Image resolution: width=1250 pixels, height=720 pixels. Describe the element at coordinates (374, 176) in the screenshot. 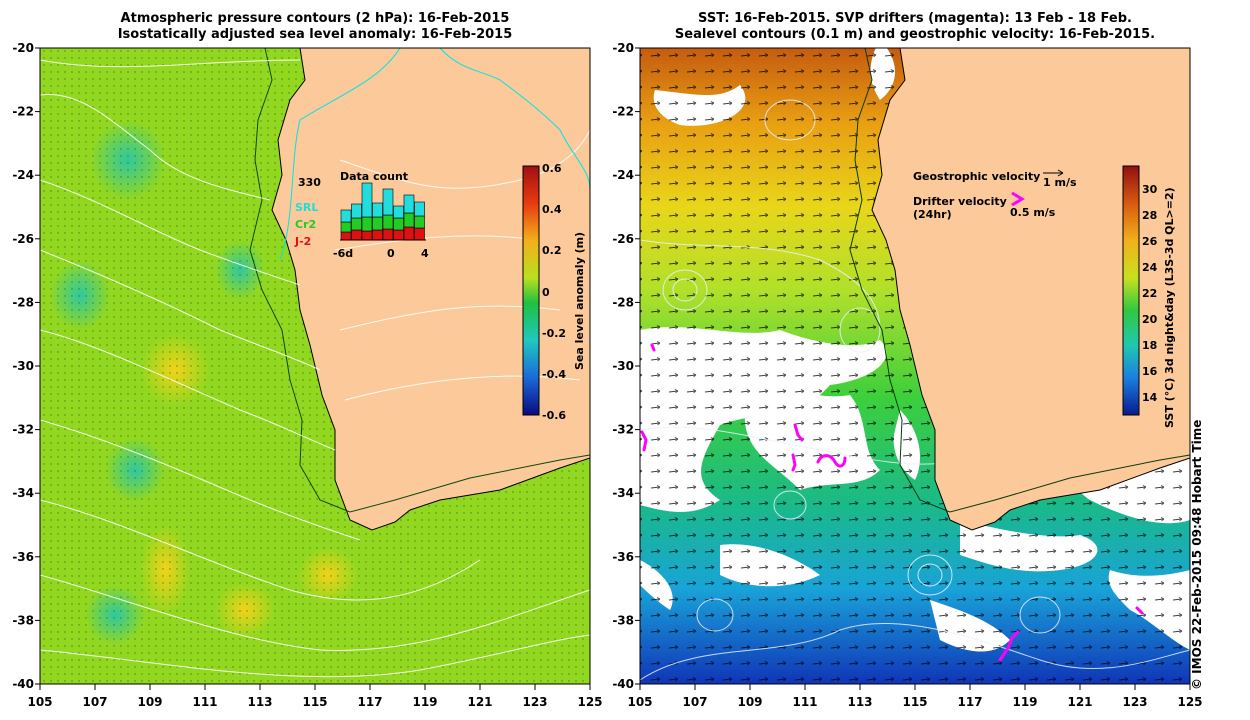

I see `inset-title: Data count` at that location.